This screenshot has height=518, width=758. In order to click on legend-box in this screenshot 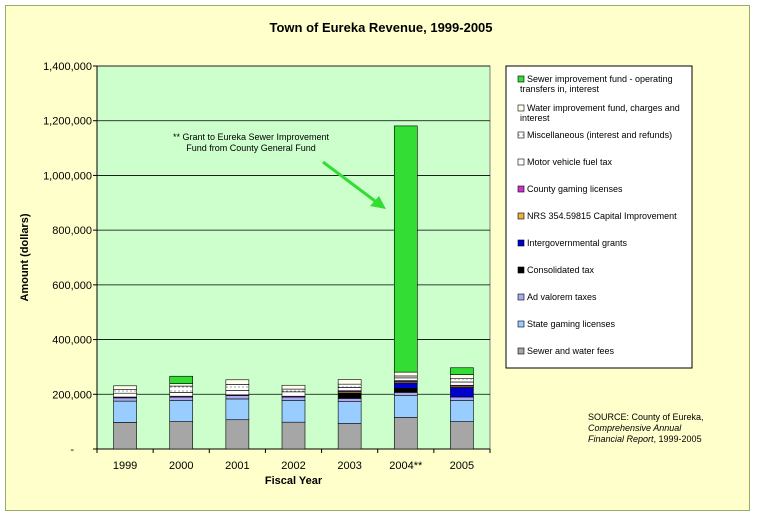, I will do `click(599, 217)`.